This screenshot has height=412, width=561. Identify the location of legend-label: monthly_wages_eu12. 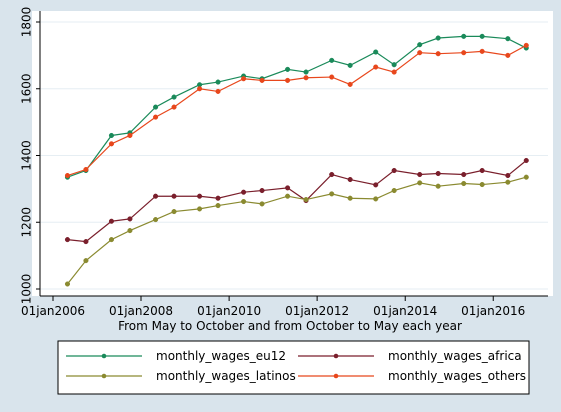
(221, 356).